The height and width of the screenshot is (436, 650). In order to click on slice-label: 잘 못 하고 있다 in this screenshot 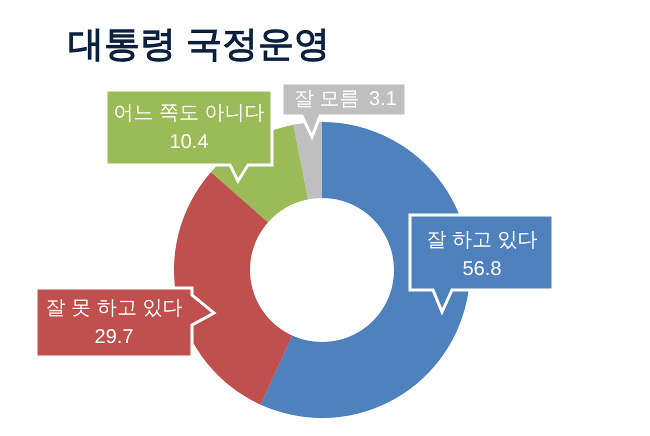, I will do `click(114, 308)`.